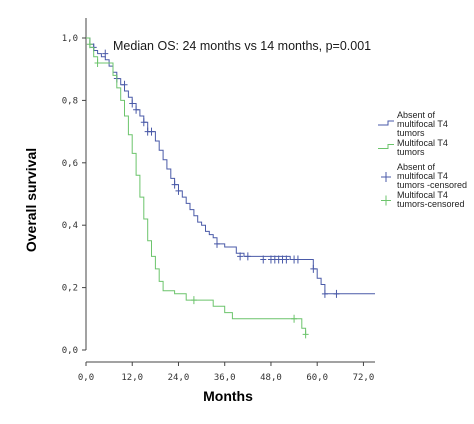 The width and height of the screenshot is (474, 424). Describe the element at coordinates (179, 378) in the screenshot. I see `x-tick-label: 24,0` at that location.